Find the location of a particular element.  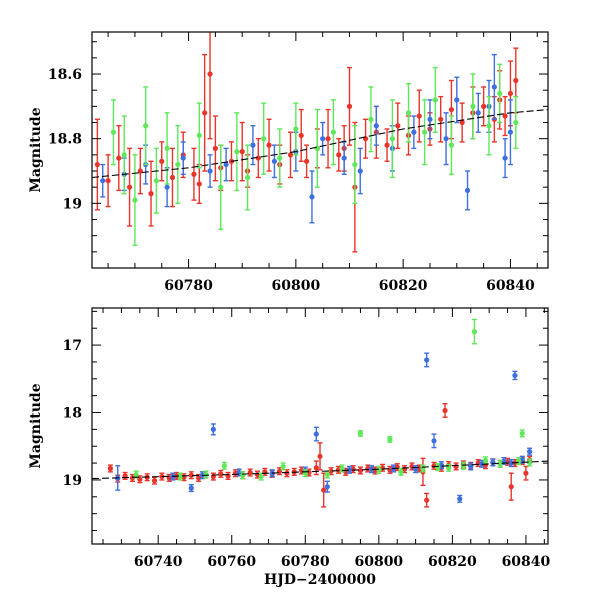

lower-trend-line is located at coordinates (320, 470).